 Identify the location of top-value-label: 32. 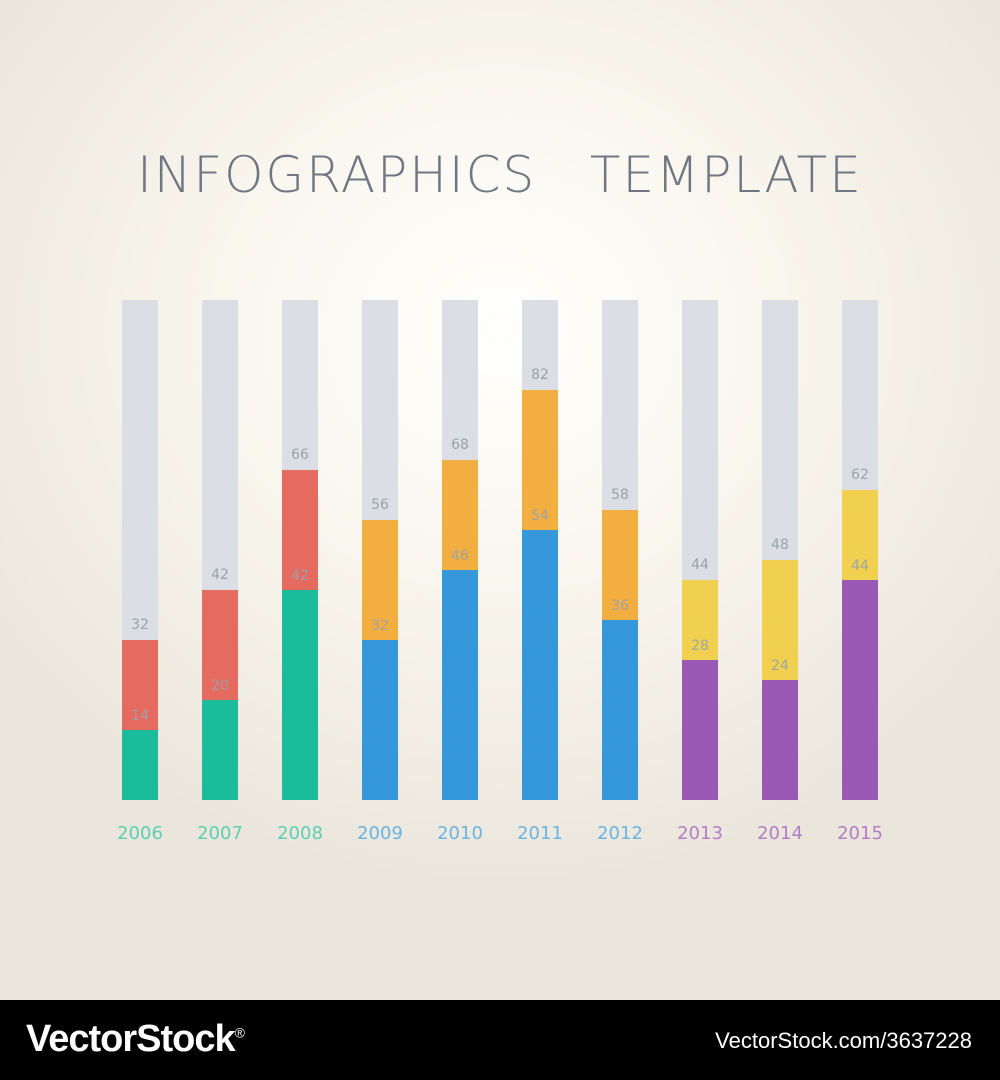
(140, 625).